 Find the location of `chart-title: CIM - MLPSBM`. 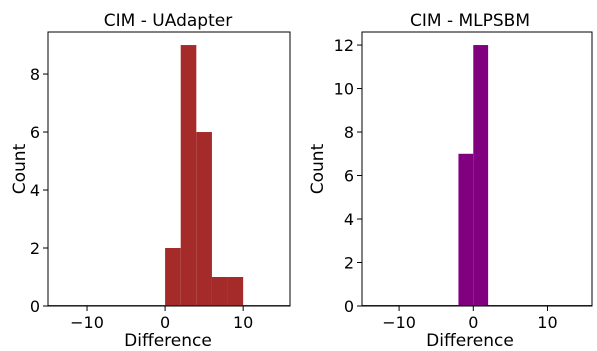

chart-title: CIM - MLPSBM is located at coordinates (470, 21).